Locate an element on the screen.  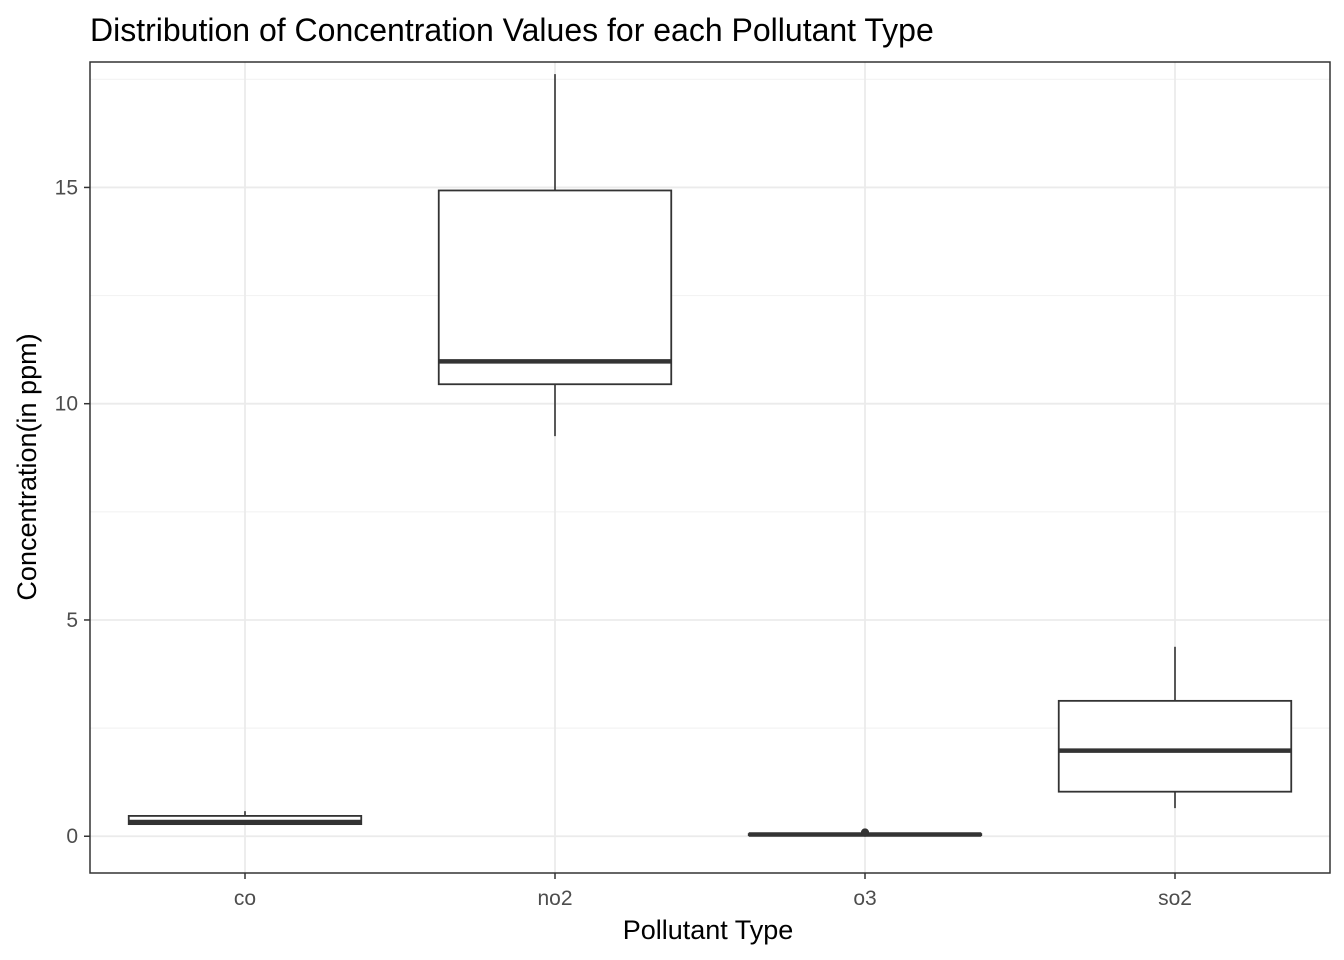
x-tick-label: co is located at coordinates (245, 898).